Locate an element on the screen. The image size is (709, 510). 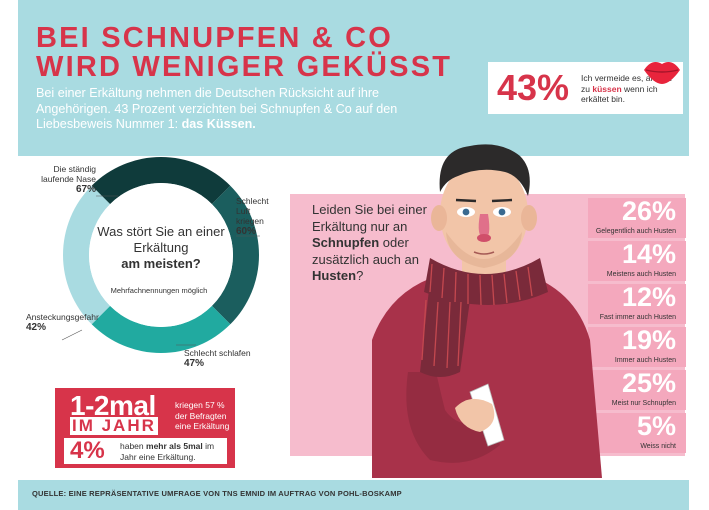
donut-label-contagion-text: Ansteckungsgefahr is located at coordinates (62, 317).